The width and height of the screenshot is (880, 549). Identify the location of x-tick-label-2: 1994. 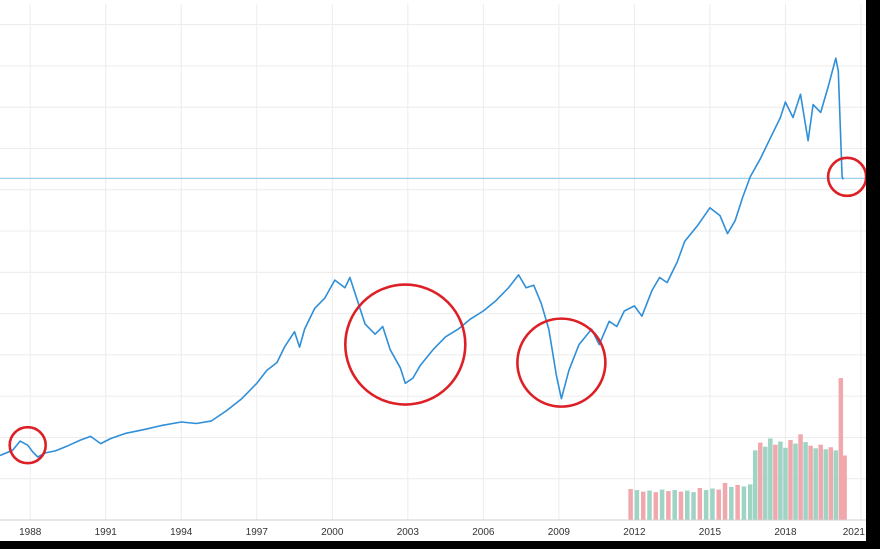
(181, 532).